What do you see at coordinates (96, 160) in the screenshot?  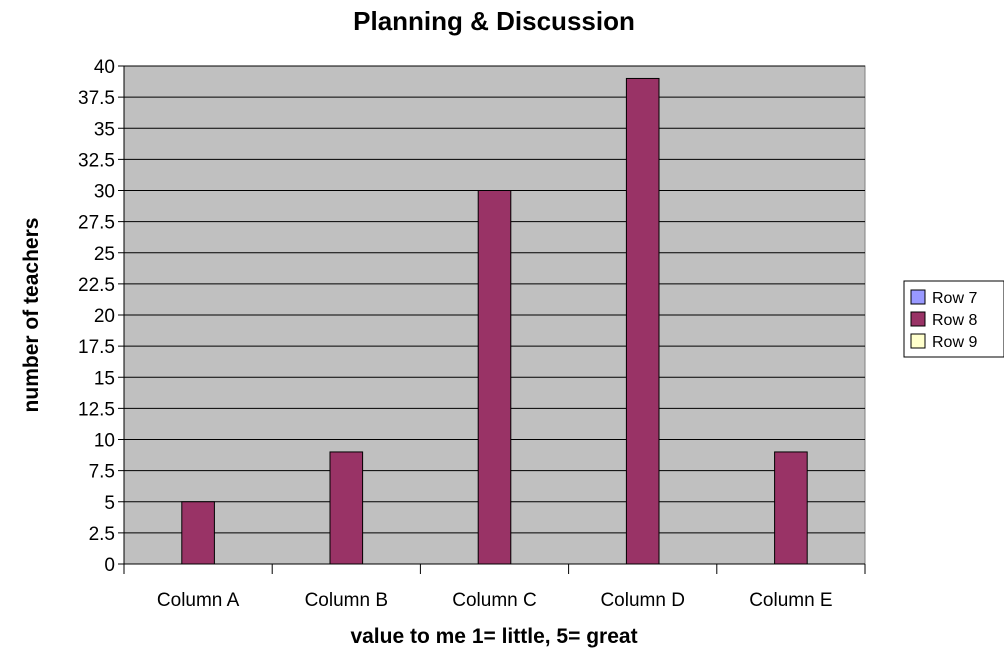 I see `y-tick-label: 32.5` at bounding box center [96, 160].